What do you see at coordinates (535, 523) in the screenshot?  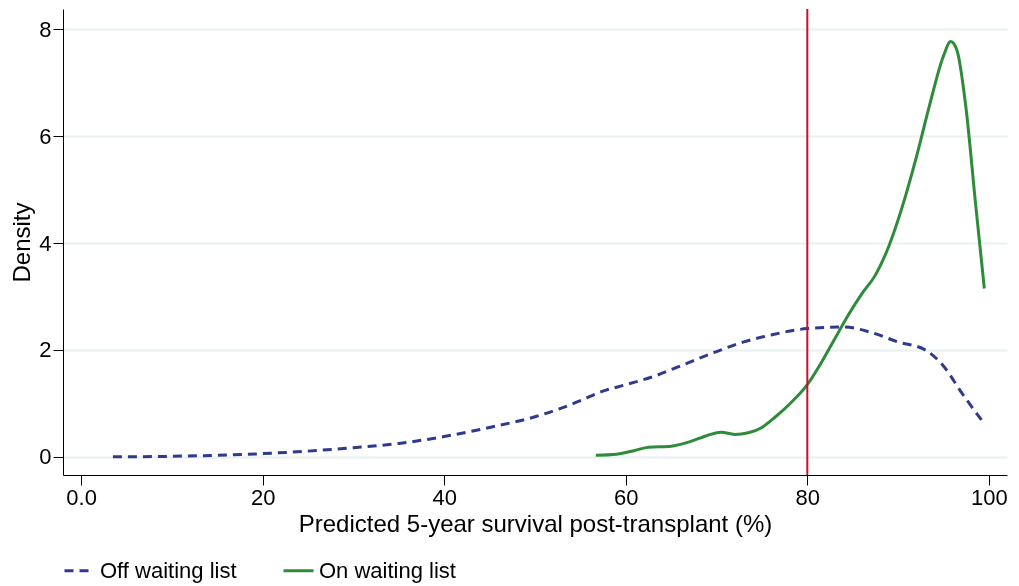 I see `x-axis-title: Predicted 5-year survival post-transplant (%)` at bounding box center [535, 523].